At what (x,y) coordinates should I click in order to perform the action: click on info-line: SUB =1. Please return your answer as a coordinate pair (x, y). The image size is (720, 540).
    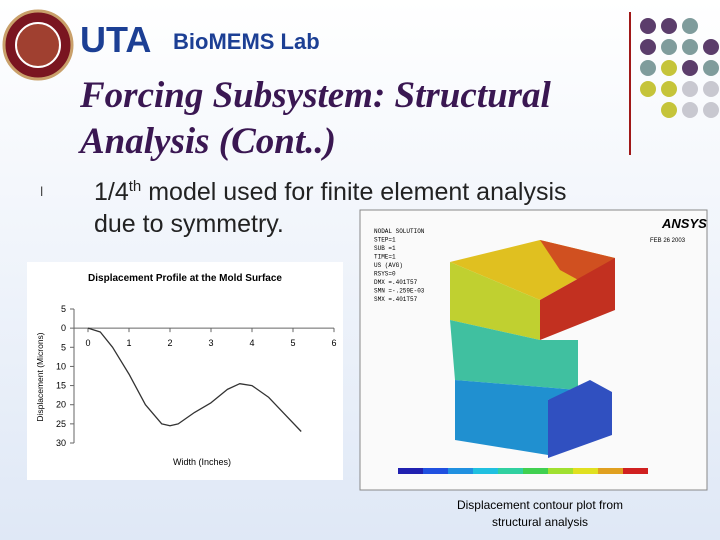
    Looking at the image, I should click on (385, 248).